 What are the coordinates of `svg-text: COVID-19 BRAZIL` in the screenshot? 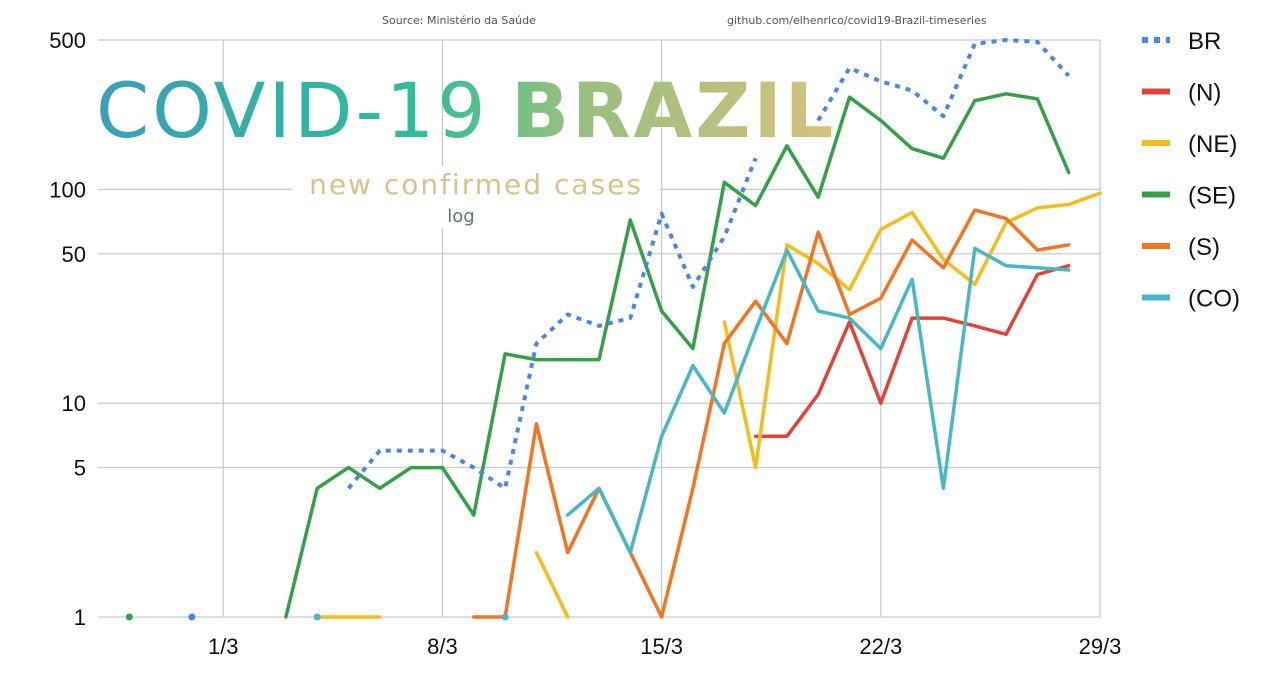 It's located at (466, 110).